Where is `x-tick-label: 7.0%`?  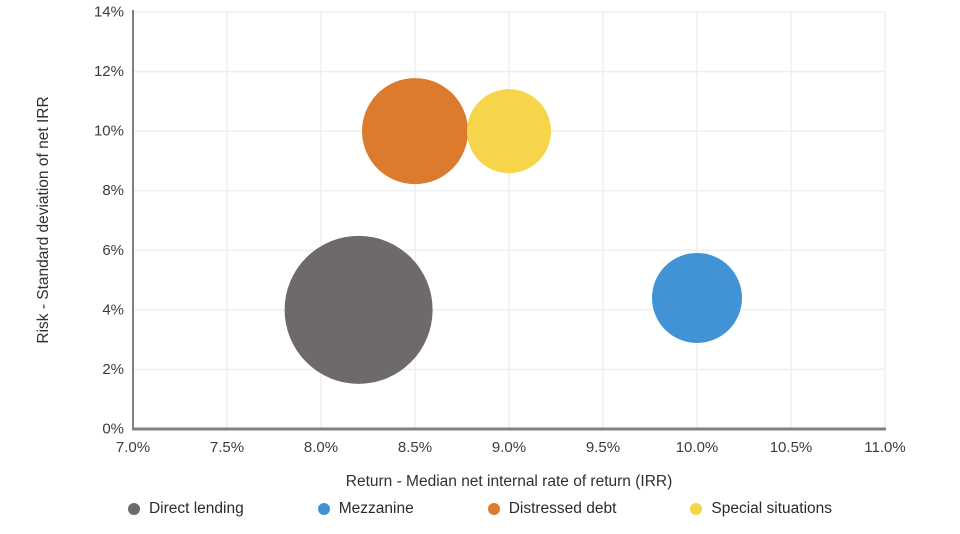
x-tick-label: 7.0% is located at coordinates (133, 447).